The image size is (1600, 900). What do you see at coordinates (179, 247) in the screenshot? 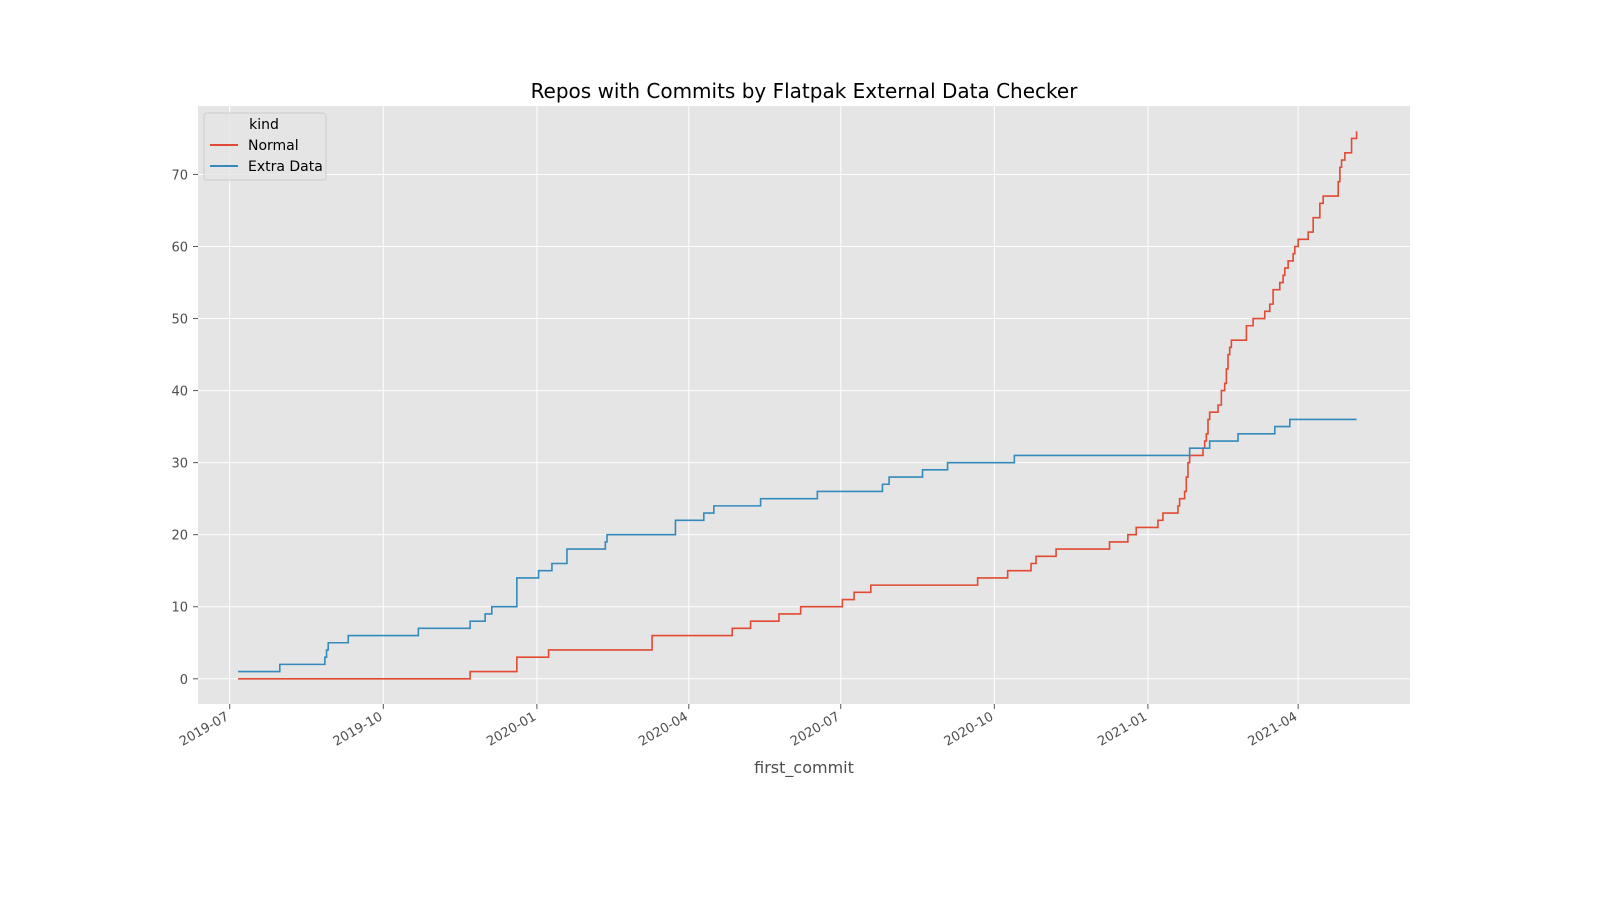
I see `y-tick-label: 60` at bounding box center [179, 247].